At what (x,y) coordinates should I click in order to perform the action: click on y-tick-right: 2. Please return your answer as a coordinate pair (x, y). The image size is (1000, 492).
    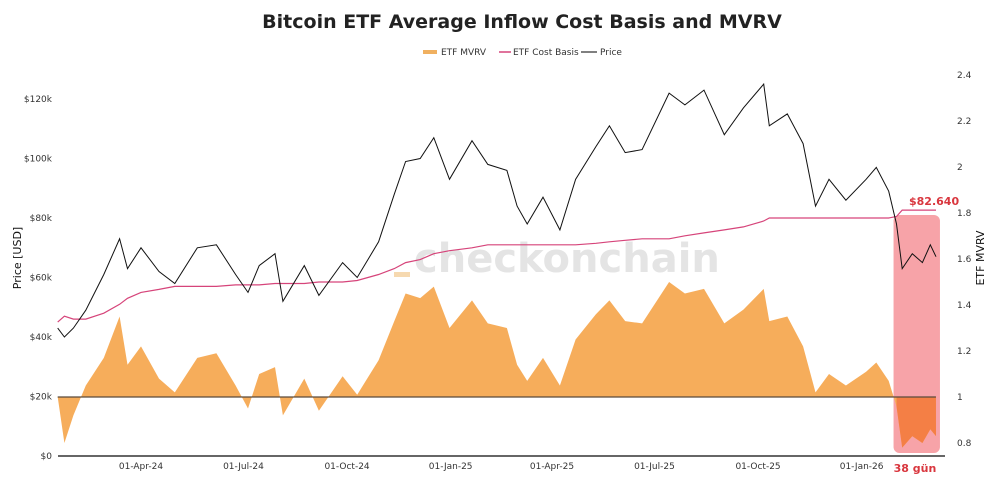
    Looking at the image, I should click on (960, 168).